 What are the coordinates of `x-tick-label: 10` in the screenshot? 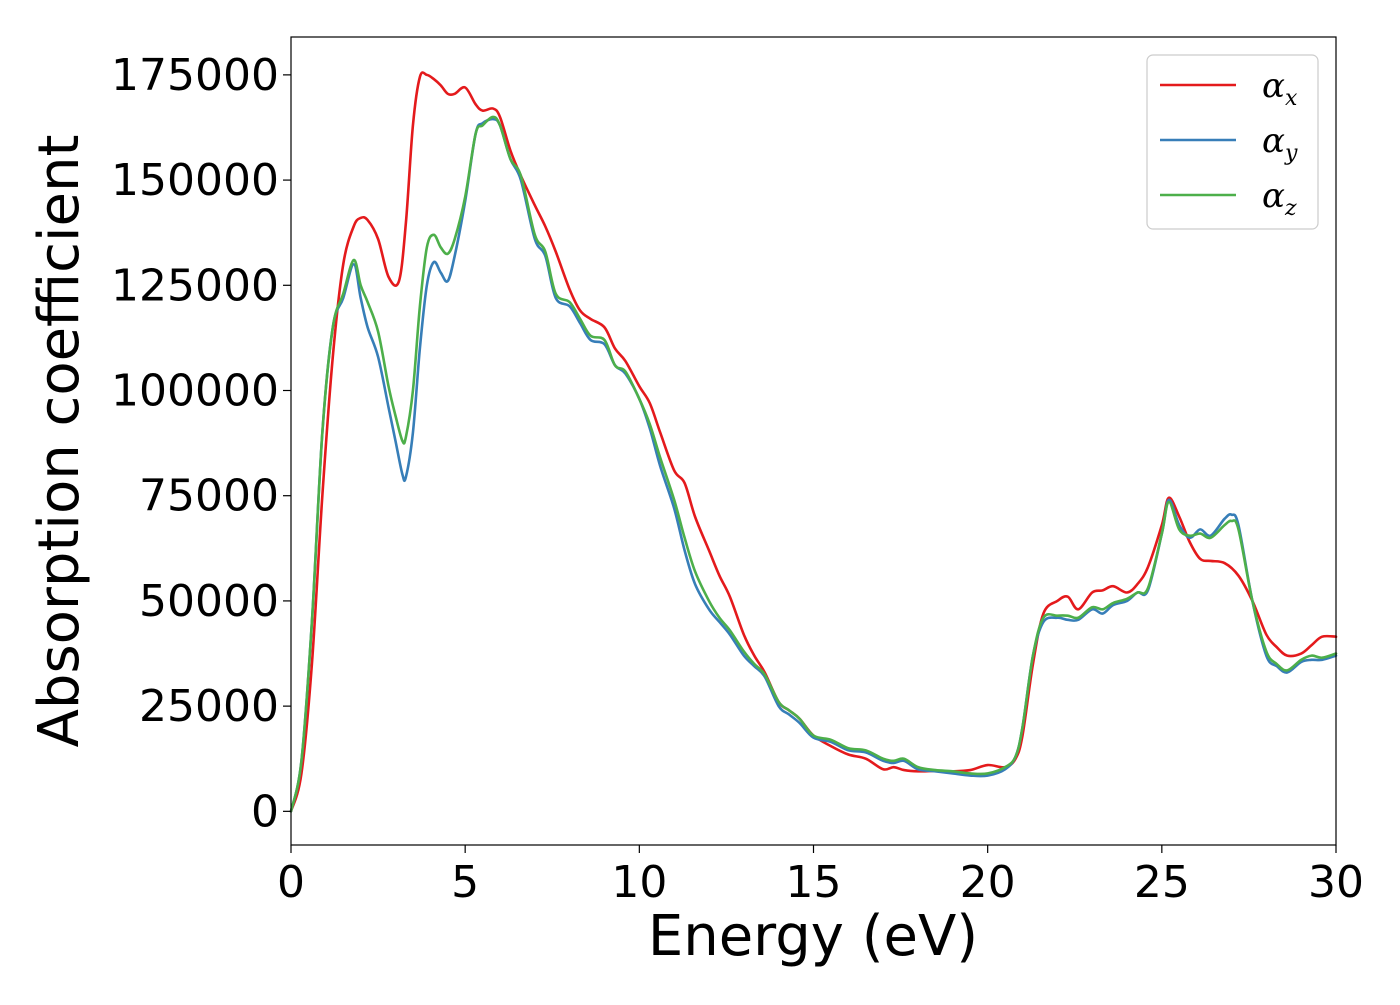 It's located at (639, 882).